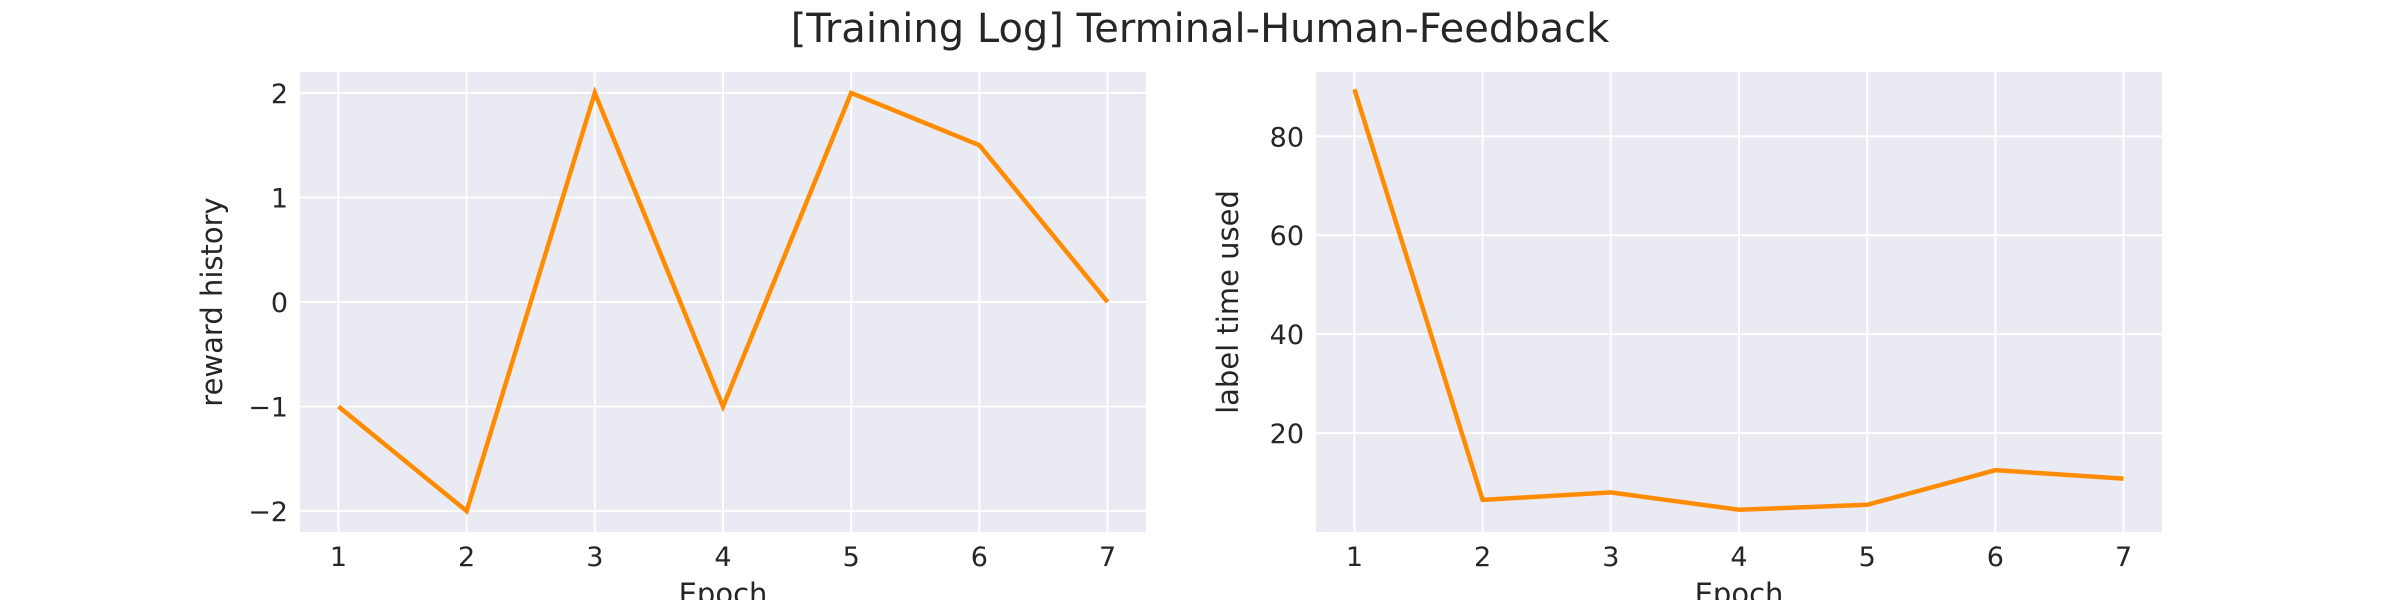 This screenshot has height=600, width=2400. I want to click on y-tick-label: 80, so click(1287, 137).